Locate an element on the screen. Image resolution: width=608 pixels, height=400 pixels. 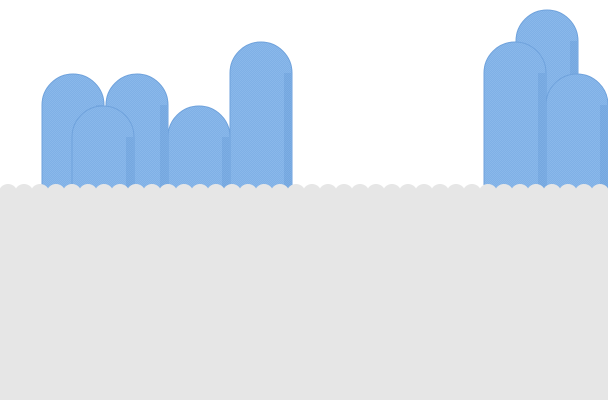
ground-bumps is located at coordinates (304, 196).